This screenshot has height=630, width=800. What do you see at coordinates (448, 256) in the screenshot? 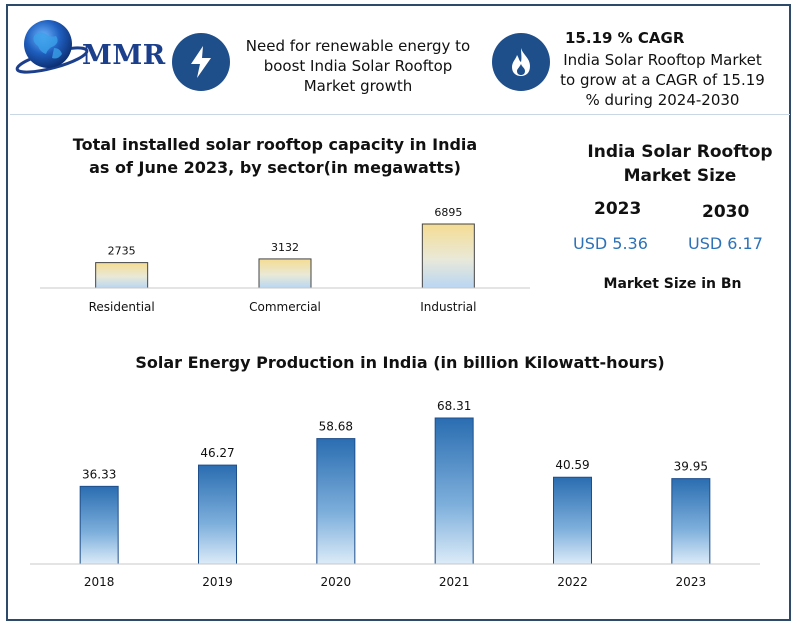
I see `bar-industrial` at bounding box center [448, 256].